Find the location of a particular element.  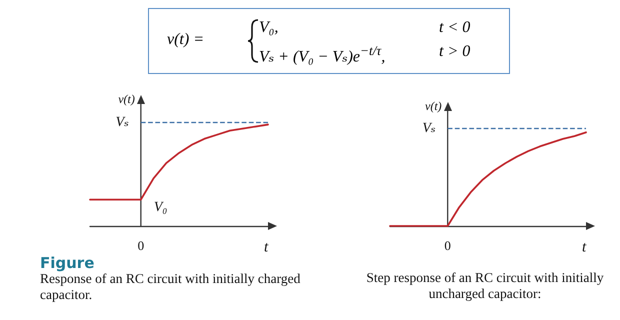

text: V₀, is located at coordinates (268, 28).